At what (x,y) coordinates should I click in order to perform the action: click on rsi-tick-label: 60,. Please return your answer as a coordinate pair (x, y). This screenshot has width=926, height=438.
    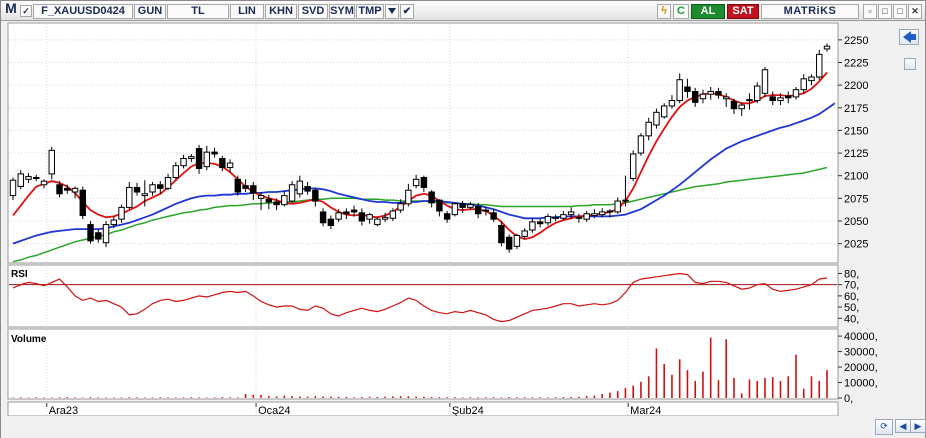
    Looking at the image, I should click on (851, 297).